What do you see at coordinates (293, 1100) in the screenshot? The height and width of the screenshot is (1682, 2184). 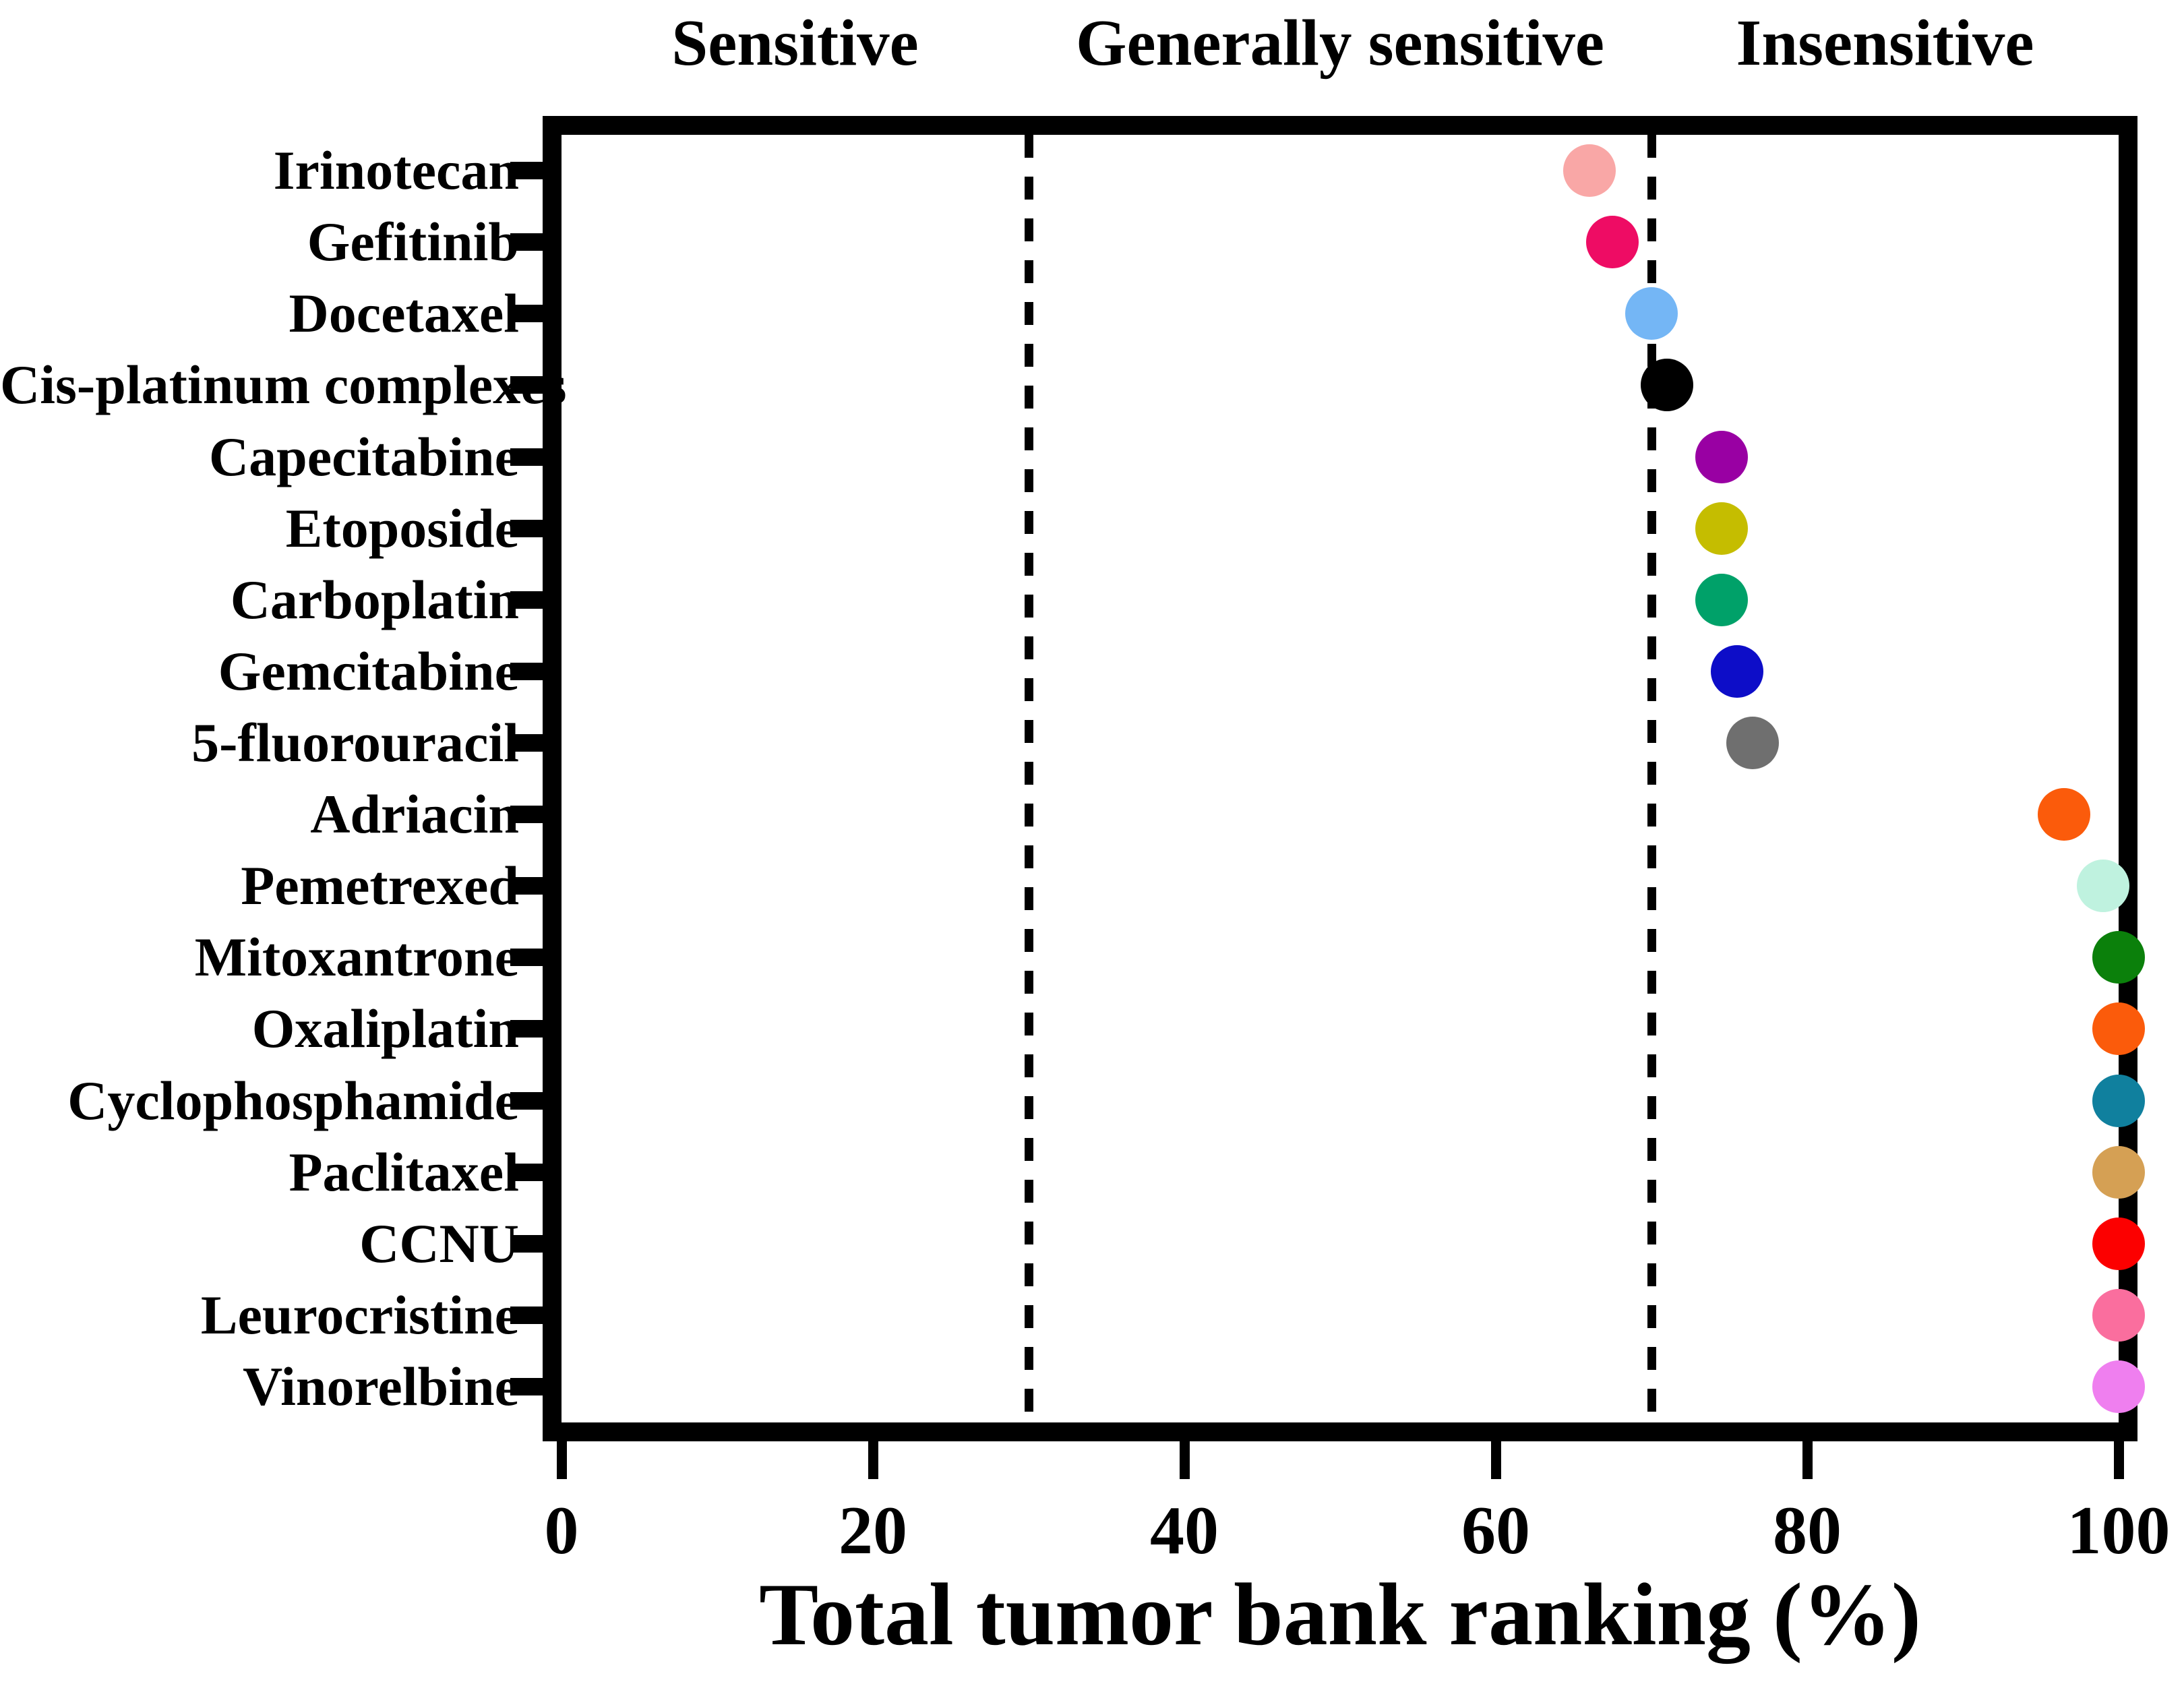 I see `y-axis-label: Cyclophosphamide` at bounding box center [293, 1100].